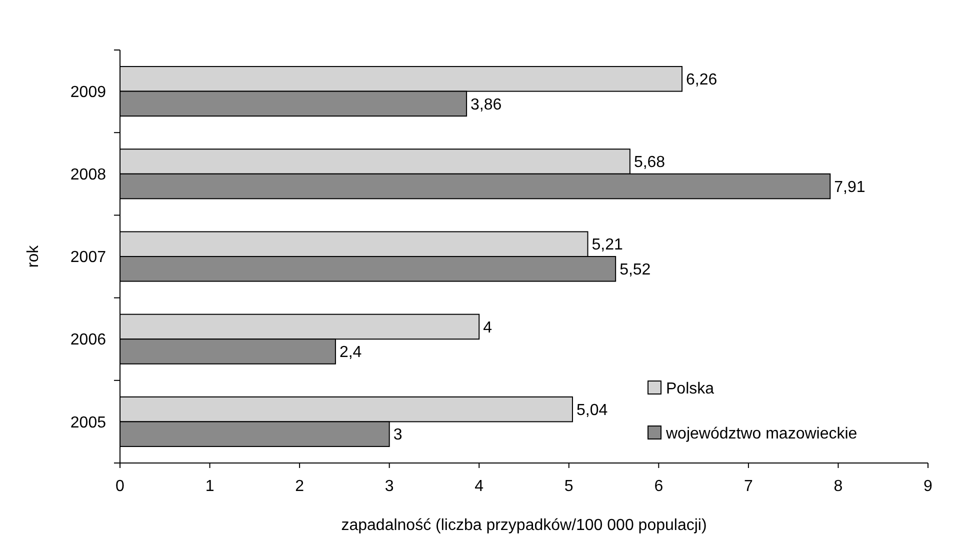 The image size is (955, 542). Describe the element at coordinates (209, 486) in the screenshot. I see `x-tick-label: 1` at that location.